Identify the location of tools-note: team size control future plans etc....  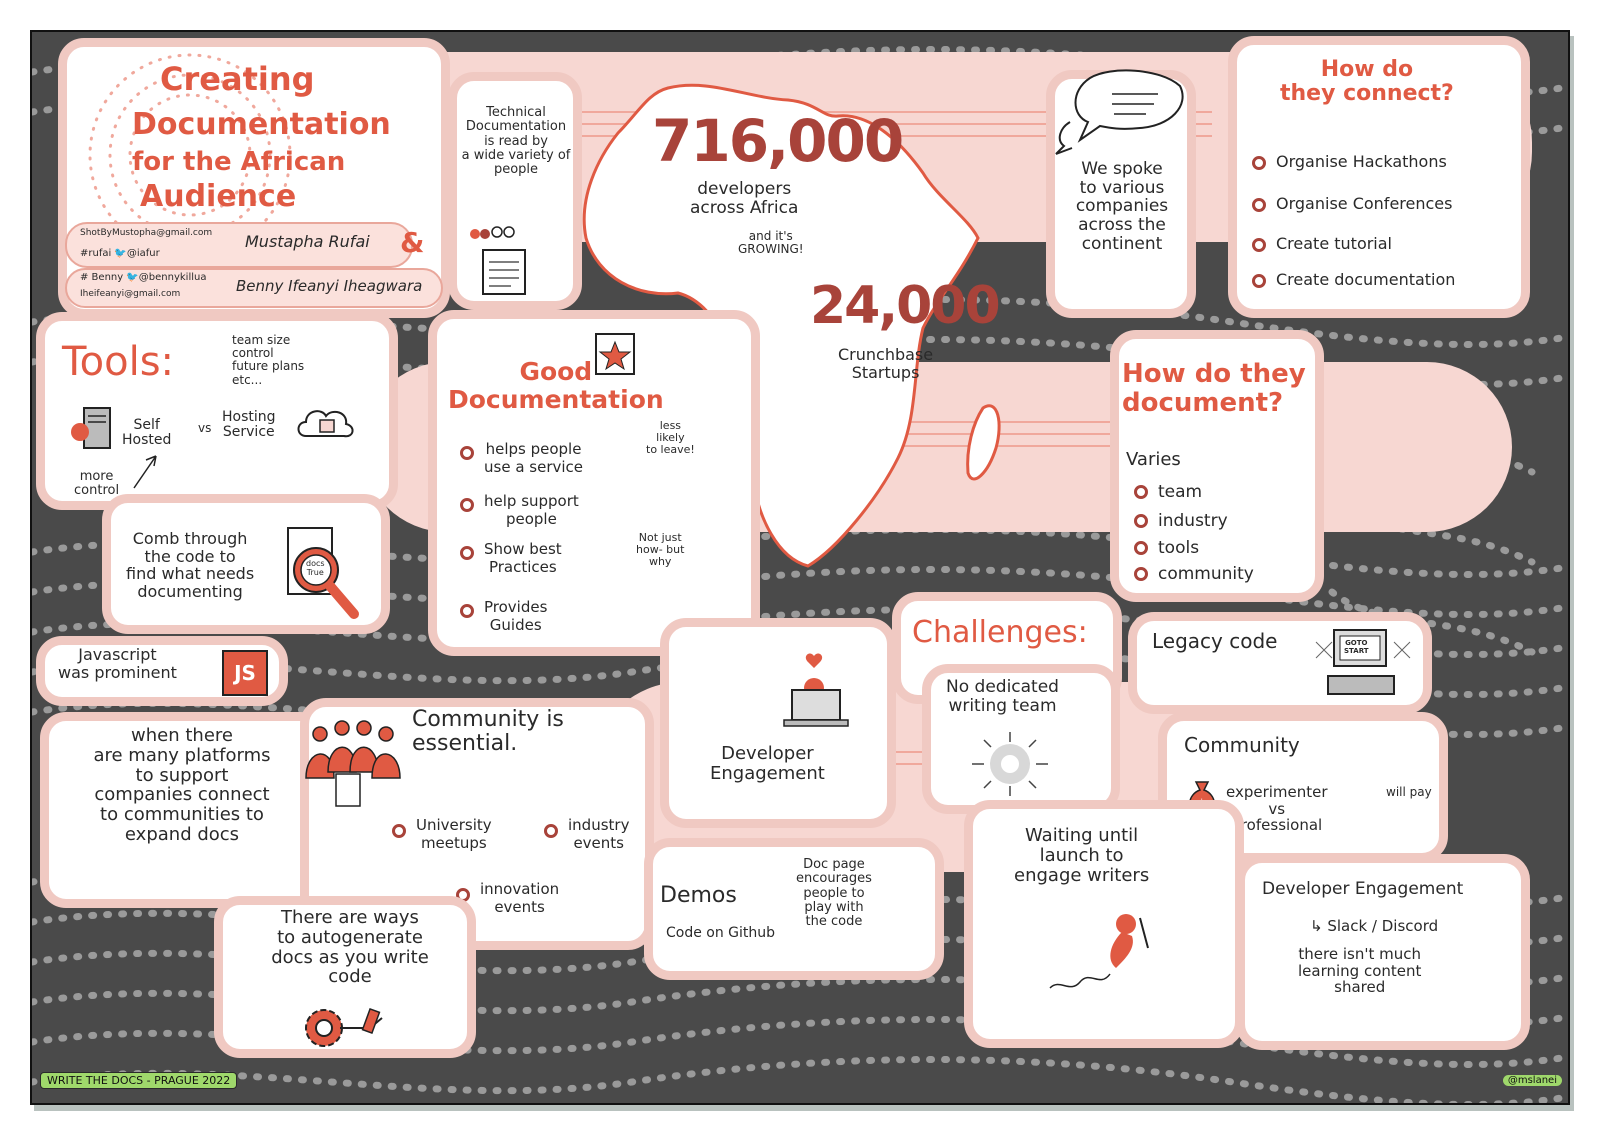
(268, 360).